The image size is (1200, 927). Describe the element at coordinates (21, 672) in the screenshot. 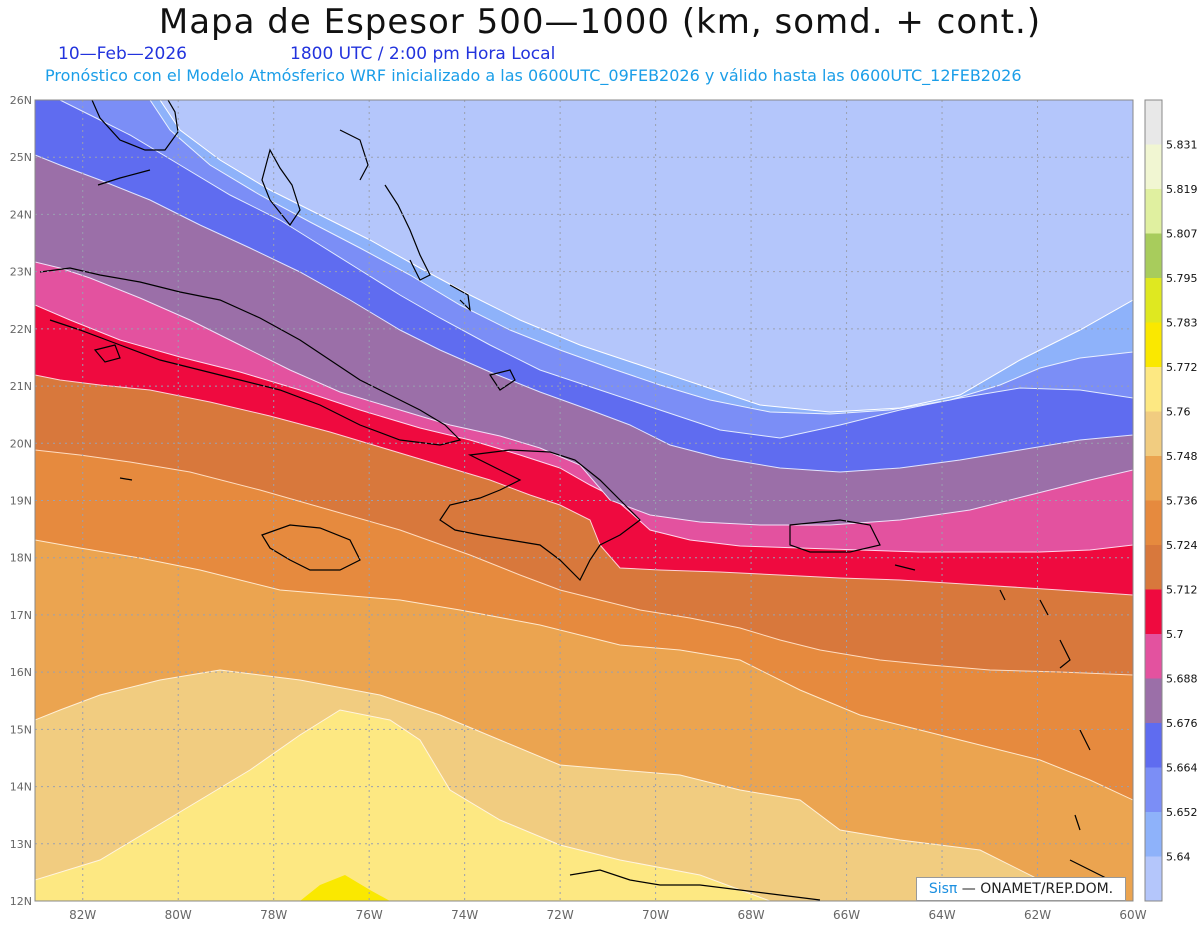

I see `lat-tick-label: 16N` at that location.